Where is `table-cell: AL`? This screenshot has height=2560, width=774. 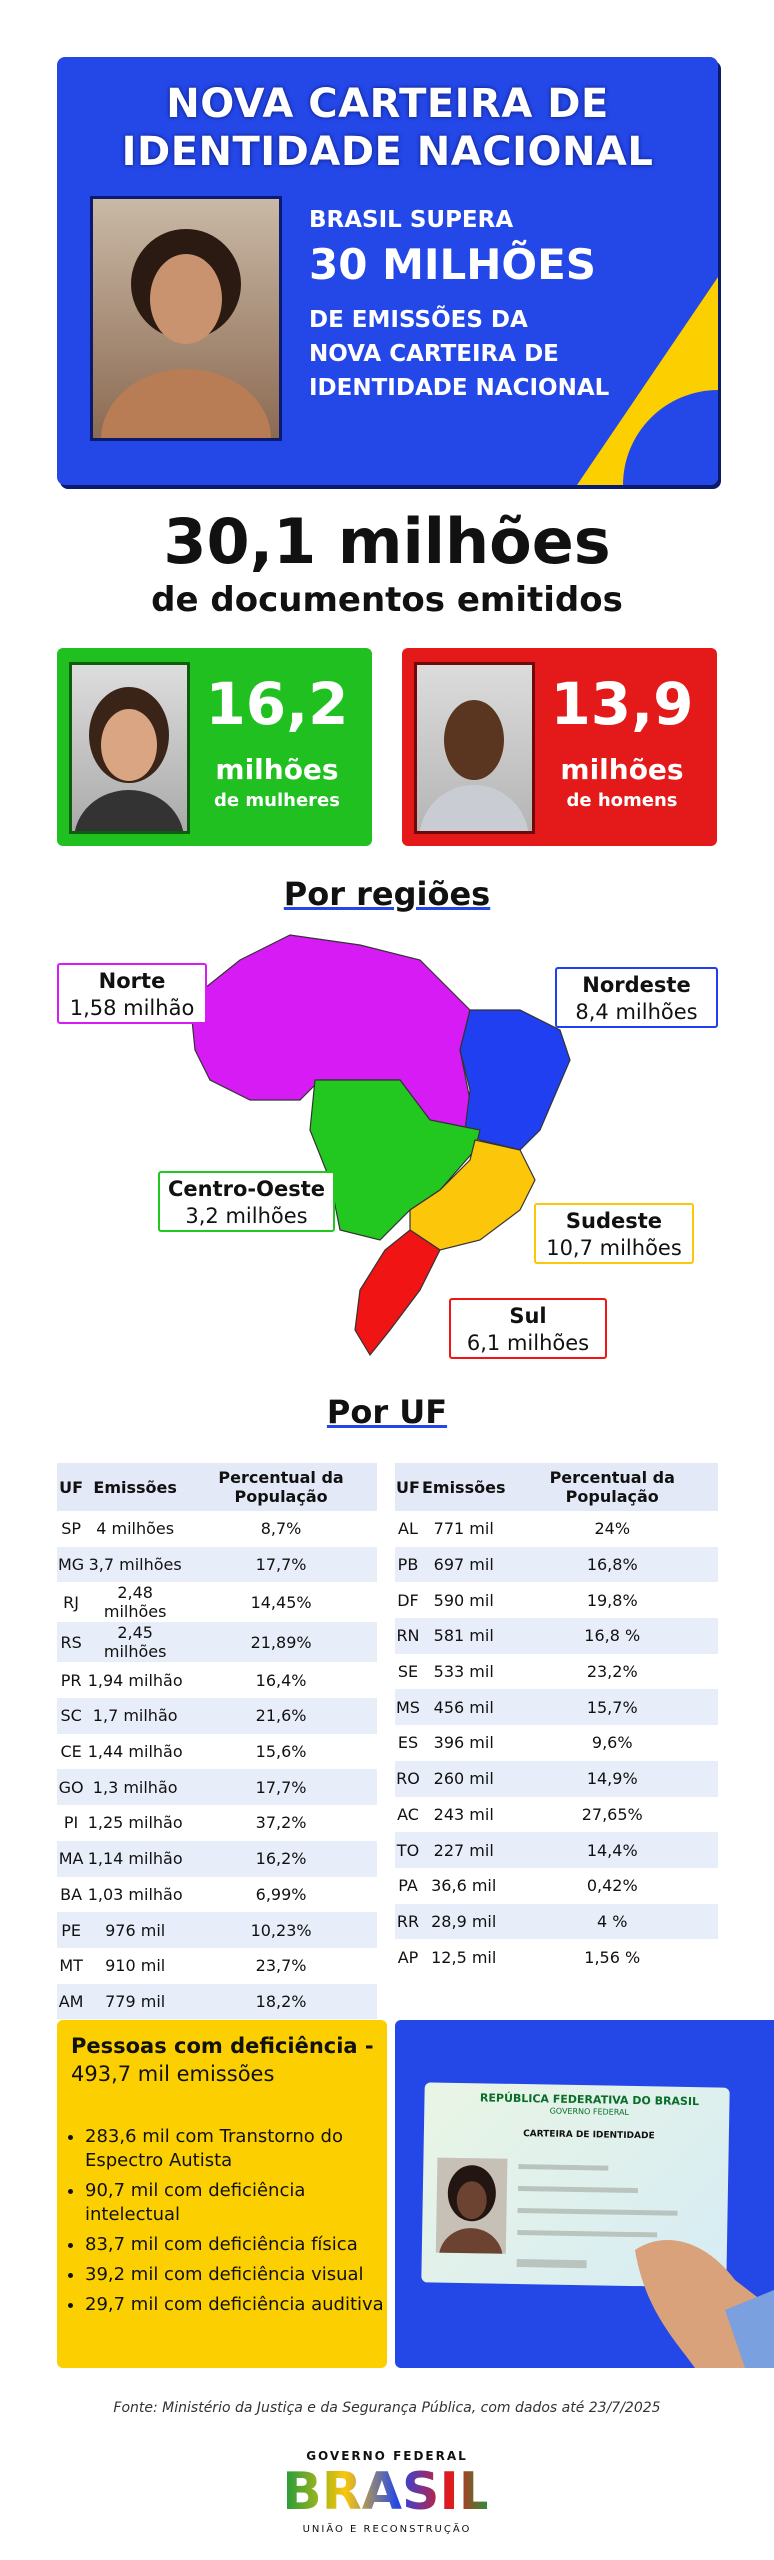 table-cell: AL is located at coordinates (408, 1529).